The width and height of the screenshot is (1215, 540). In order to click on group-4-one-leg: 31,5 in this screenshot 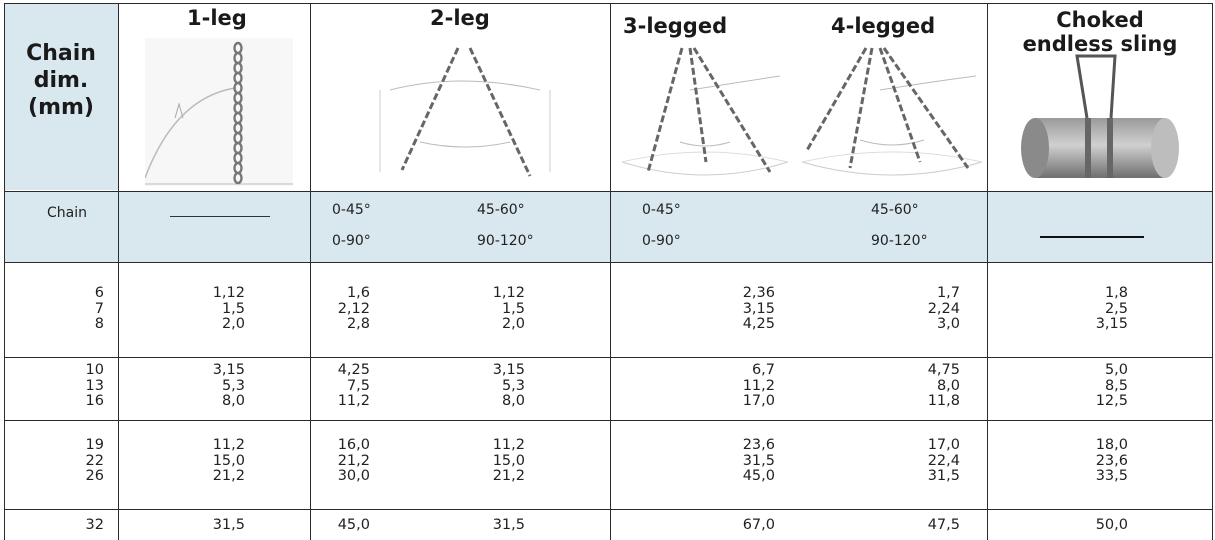, I will do `click(212, 525)`.